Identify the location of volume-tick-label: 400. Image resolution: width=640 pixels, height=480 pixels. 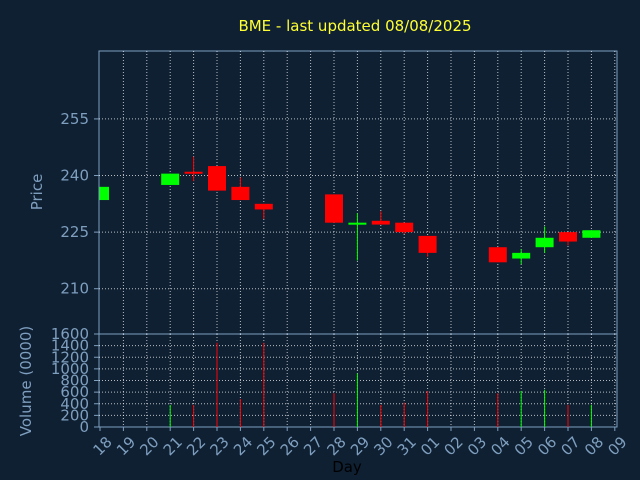
(74, 404).